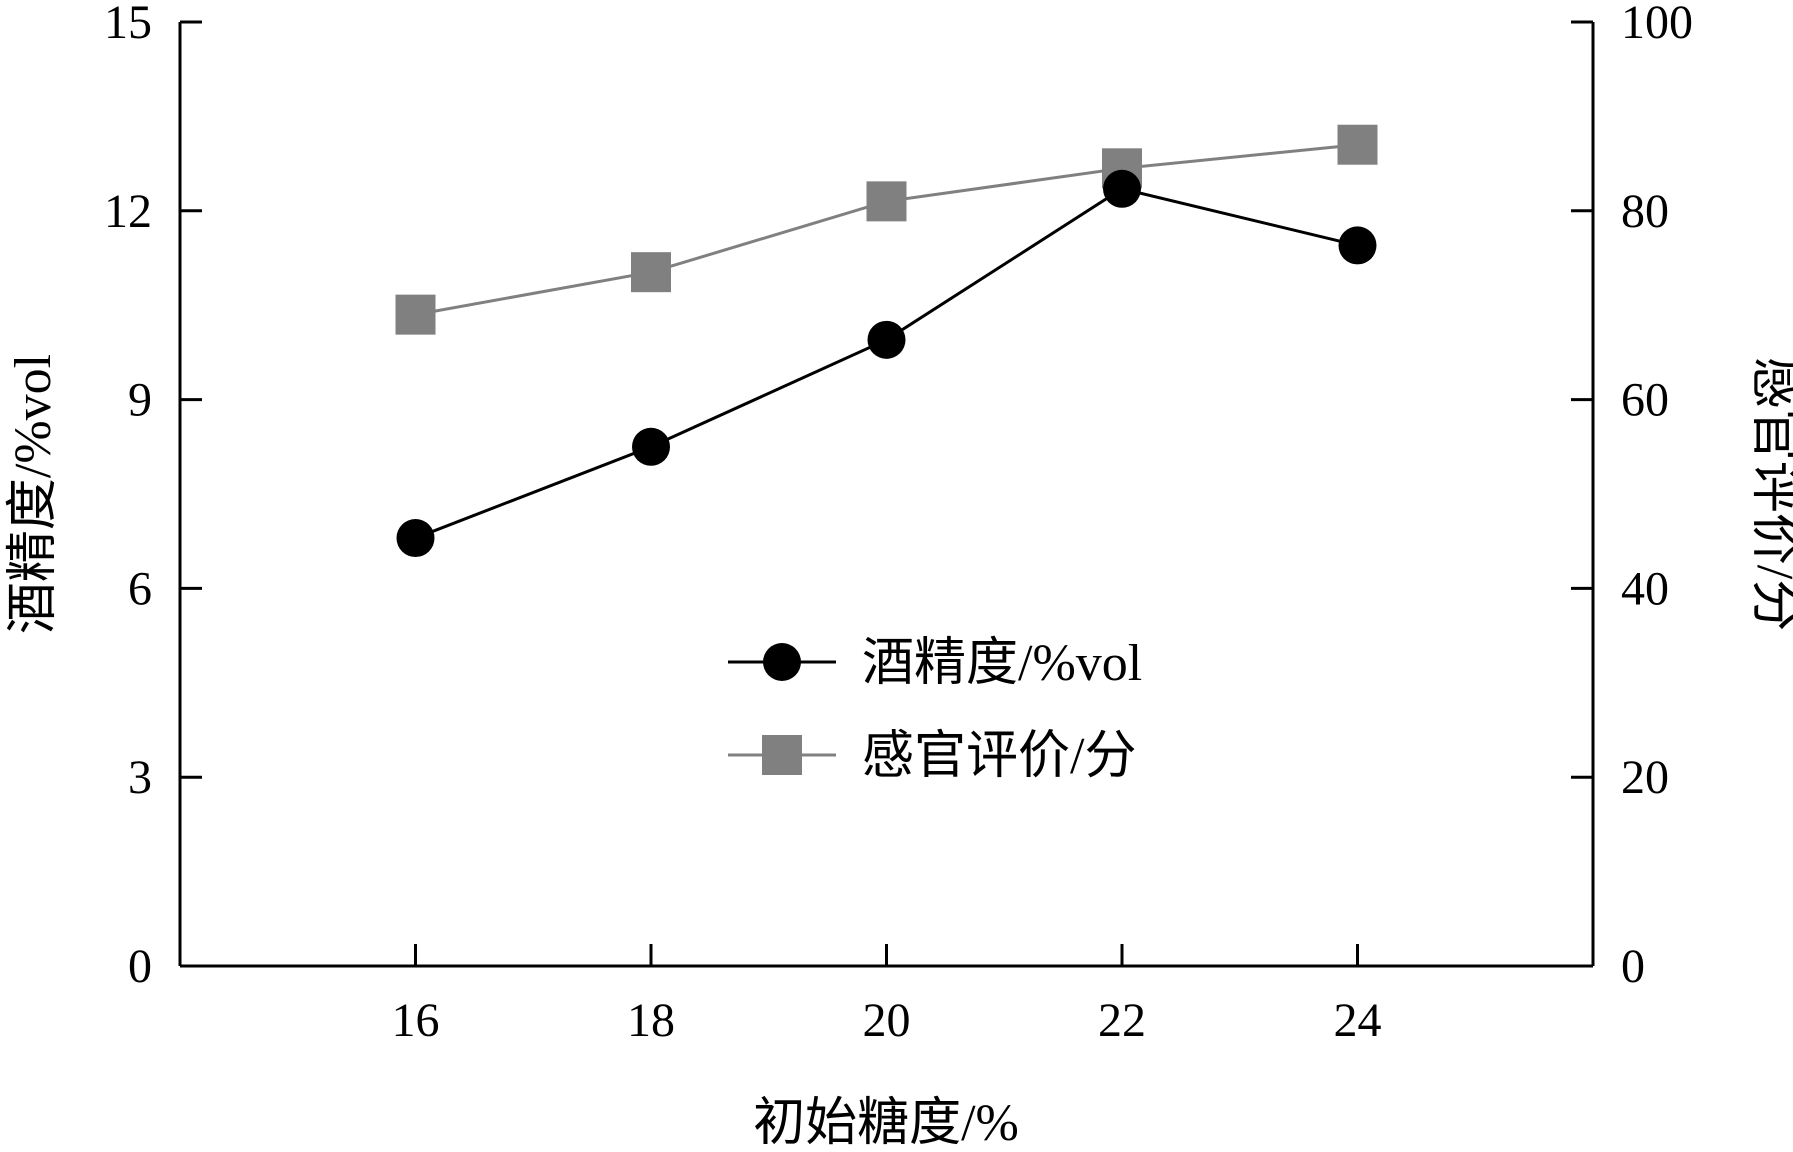 The image size is (1793, 1152). Describe the element at coordinates (782, 662) in the screenshot. I see `legend-alcohol-content-marker` at that location.